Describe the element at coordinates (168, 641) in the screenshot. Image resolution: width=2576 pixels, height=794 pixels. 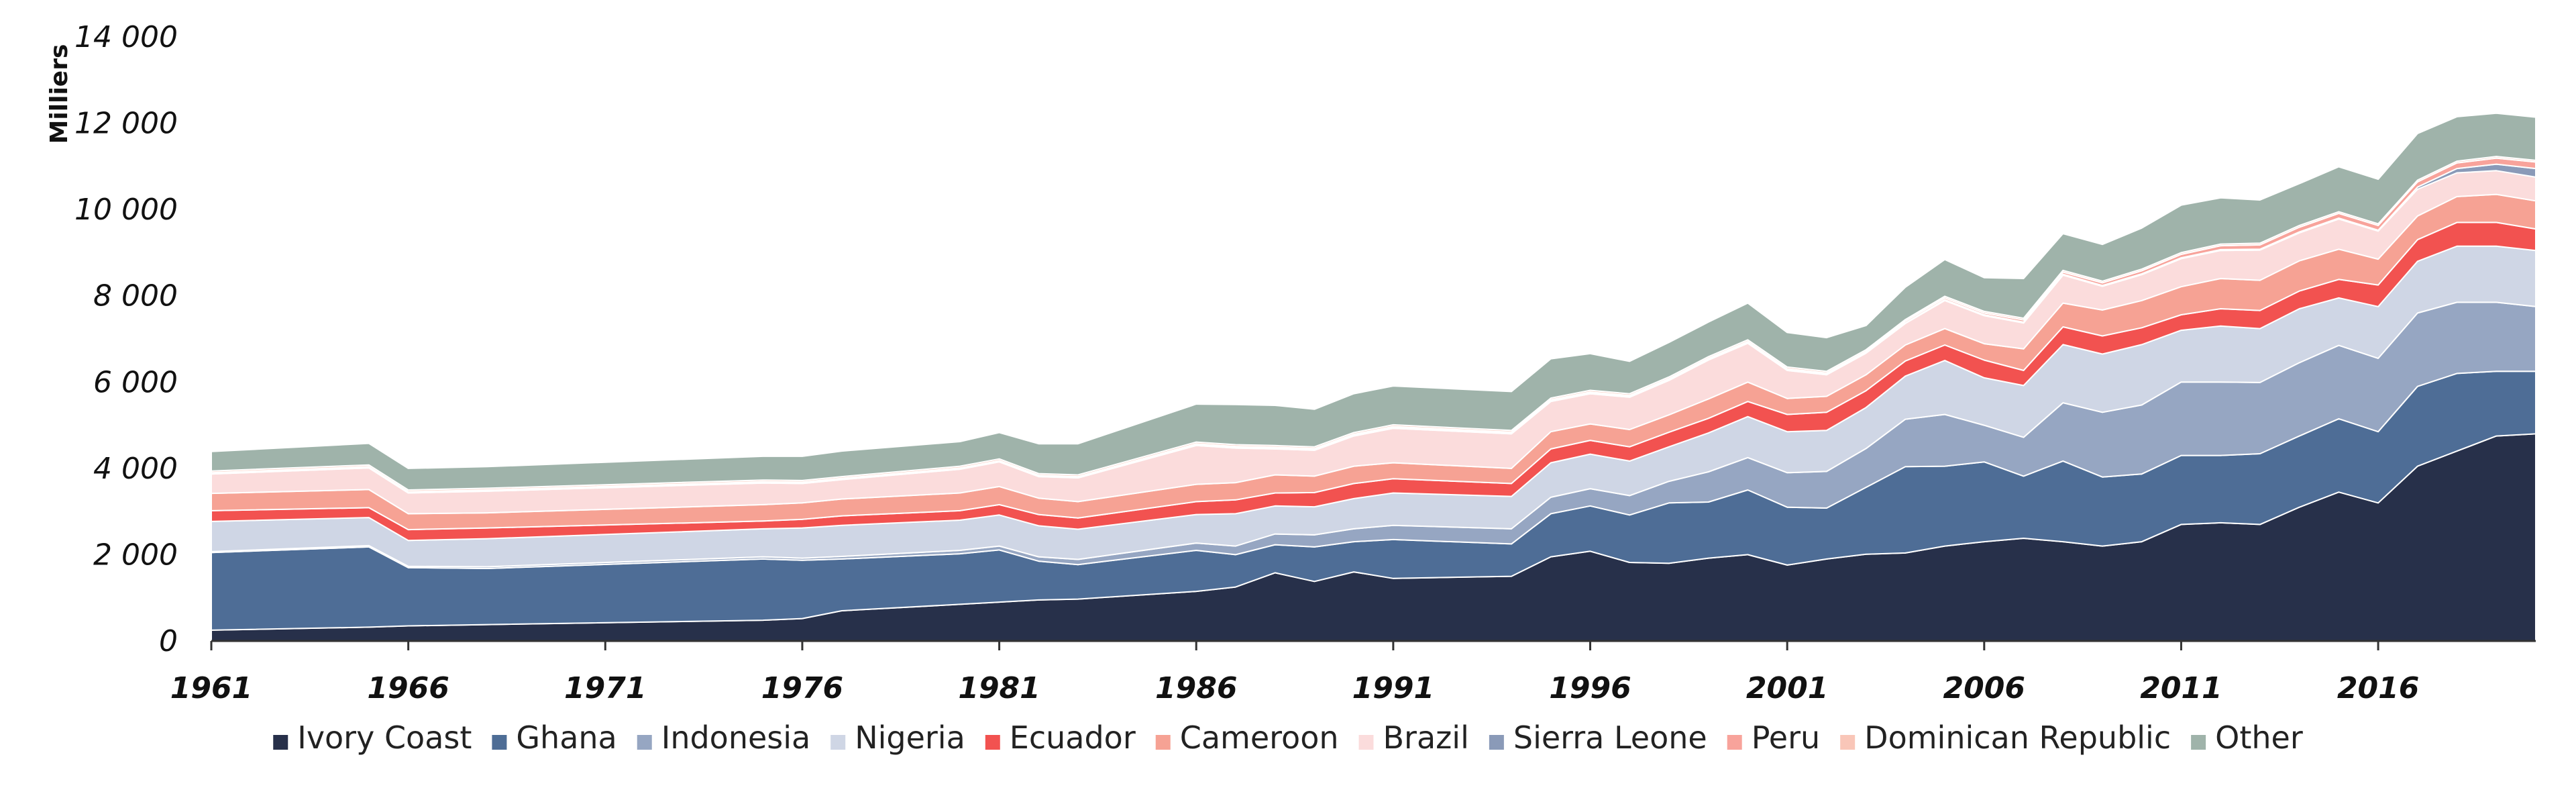
I see `y-tick-label: 0` at that location.